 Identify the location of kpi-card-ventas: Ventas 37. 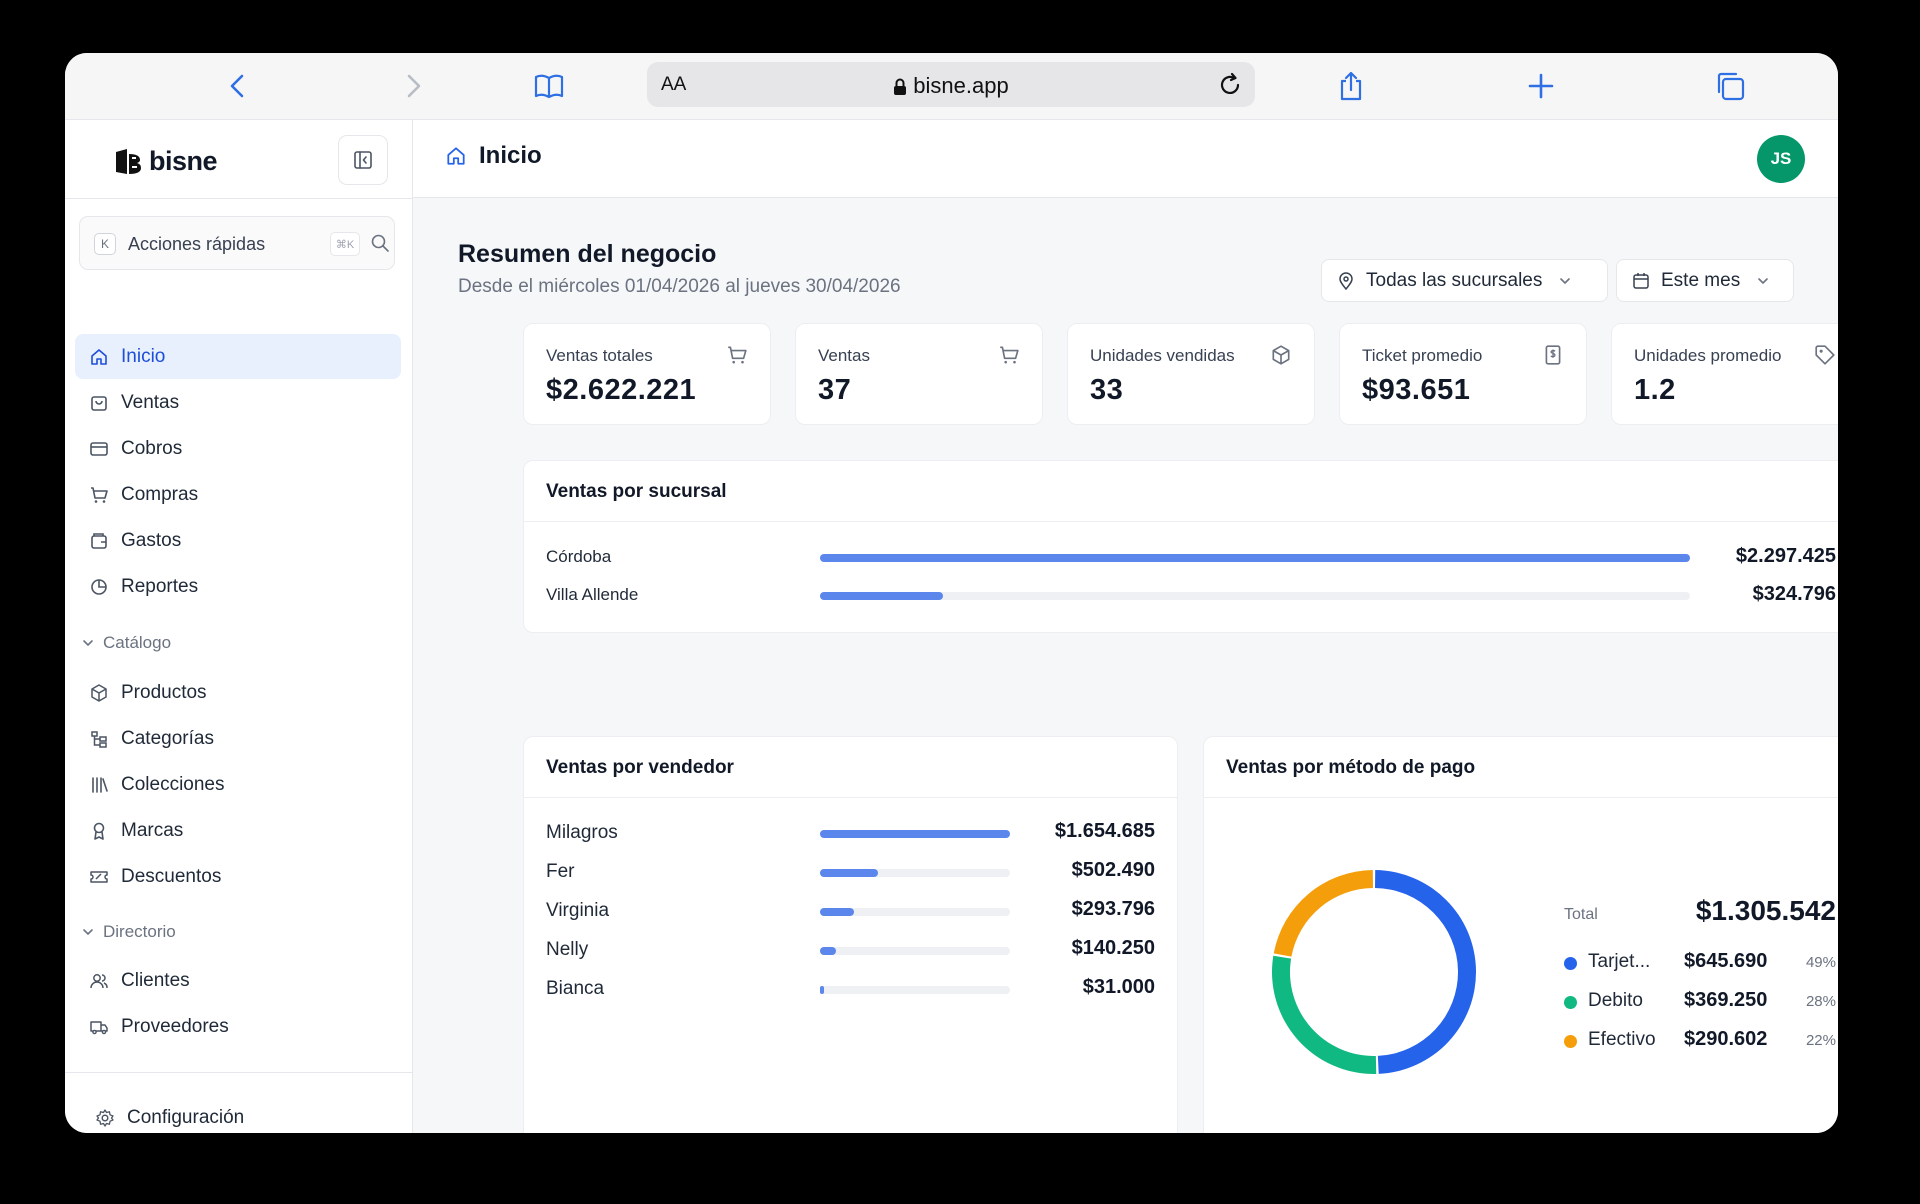
(919, 374).